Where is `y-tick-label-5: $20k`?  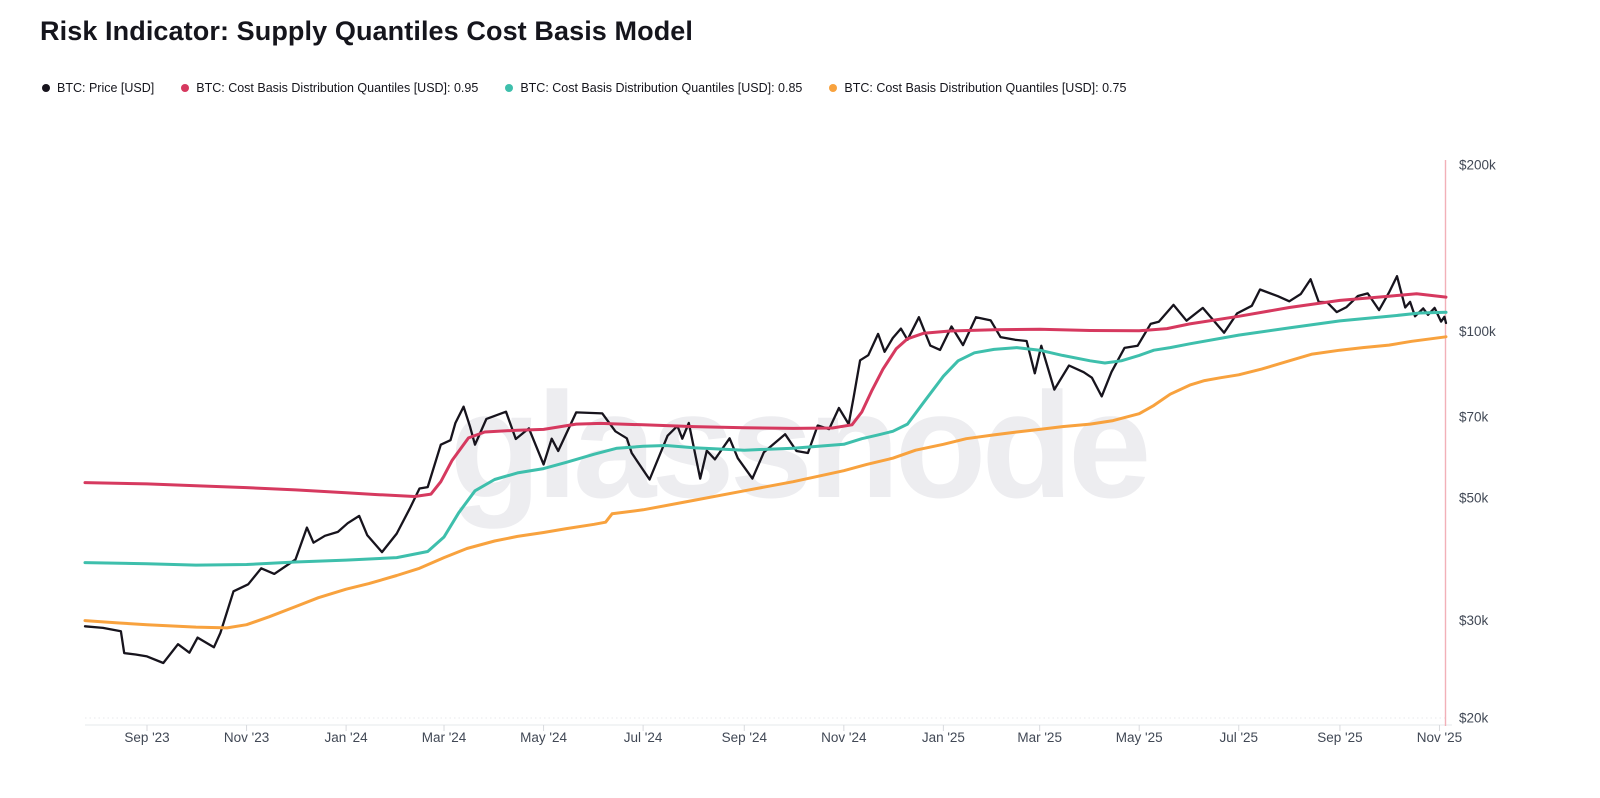 y-tick-label-5: $20k is located at coordinates (1474, 718).